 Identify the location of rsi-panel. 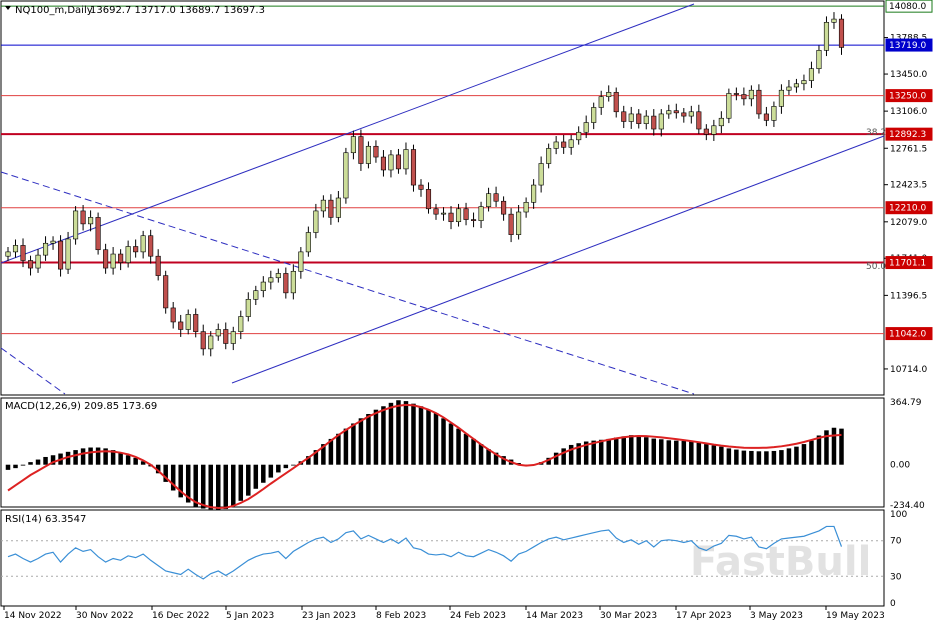
(442, 558).